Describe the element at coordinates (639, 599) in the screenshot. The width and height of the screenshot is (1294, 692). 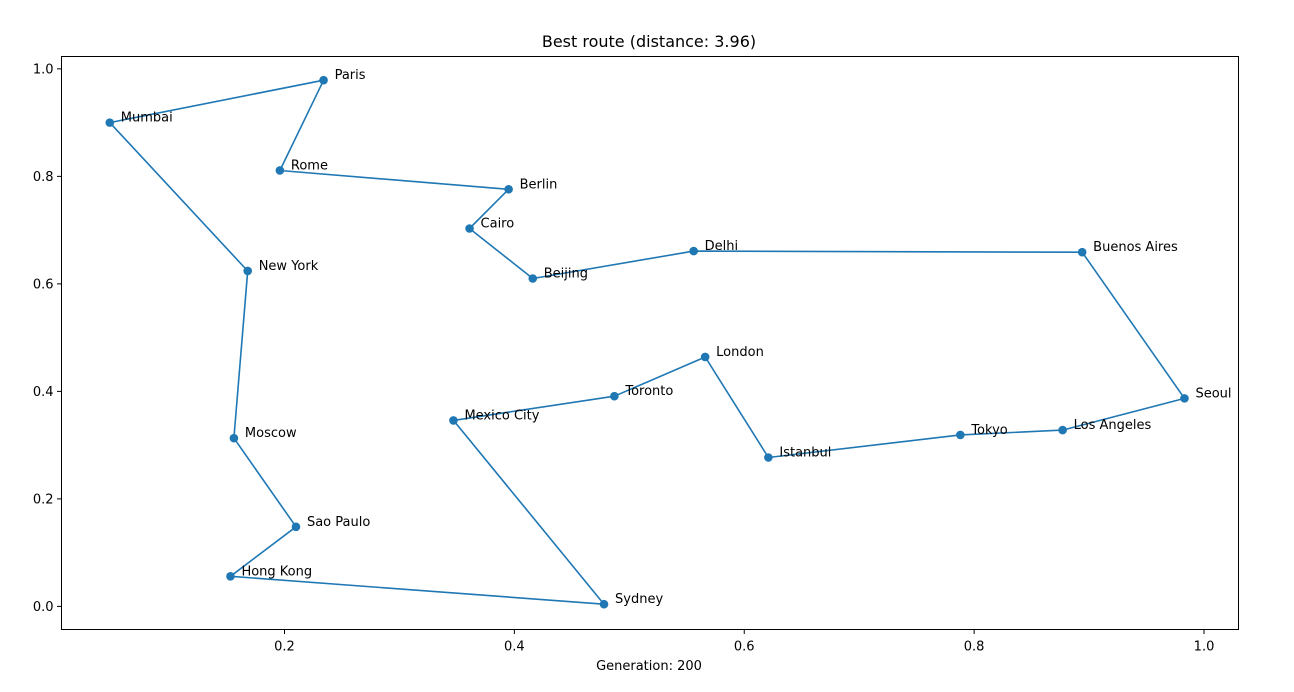
I see `city-label: Sydney` at that location.